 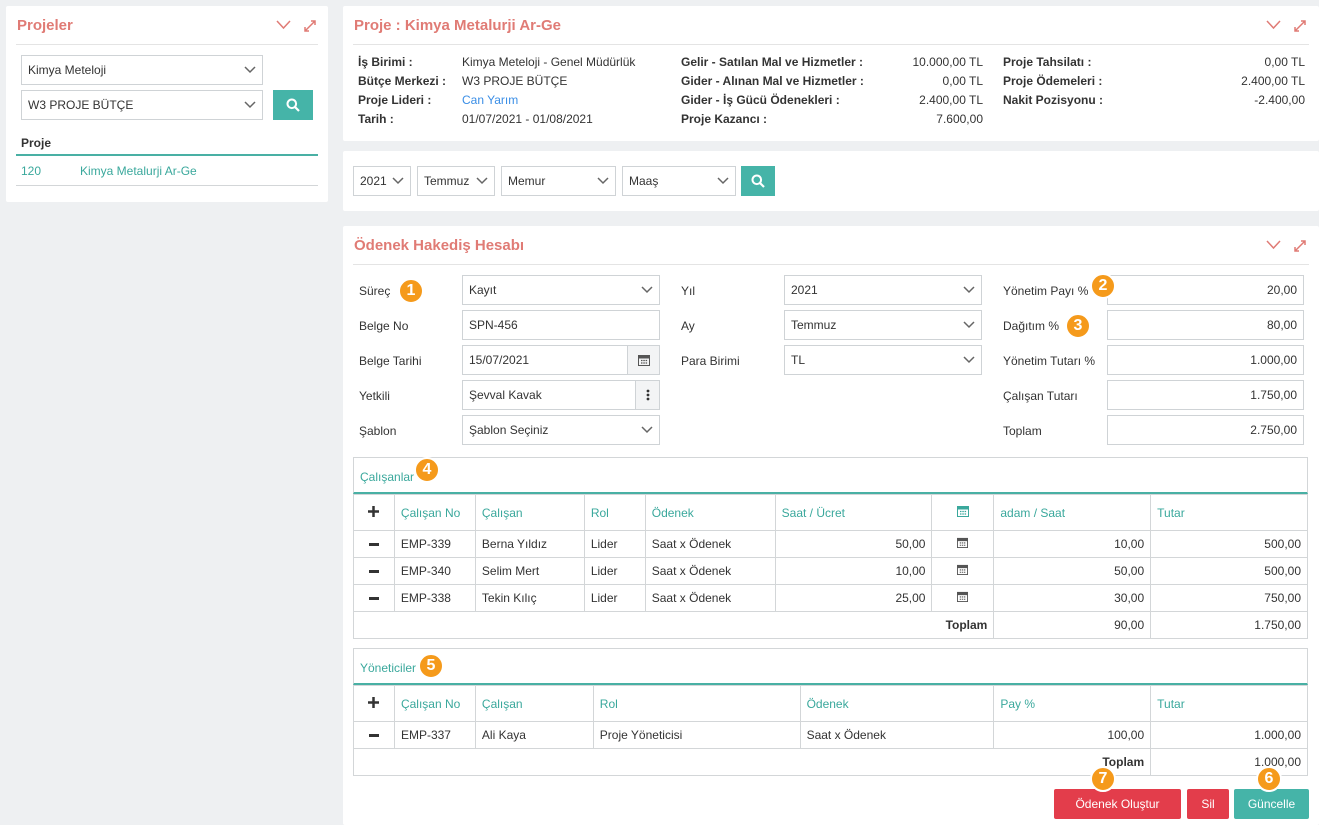 What do you see at coordinates (647, 395) in the screenshot?
I see `yetkili-menu-button` at bounding box center [647, 395].